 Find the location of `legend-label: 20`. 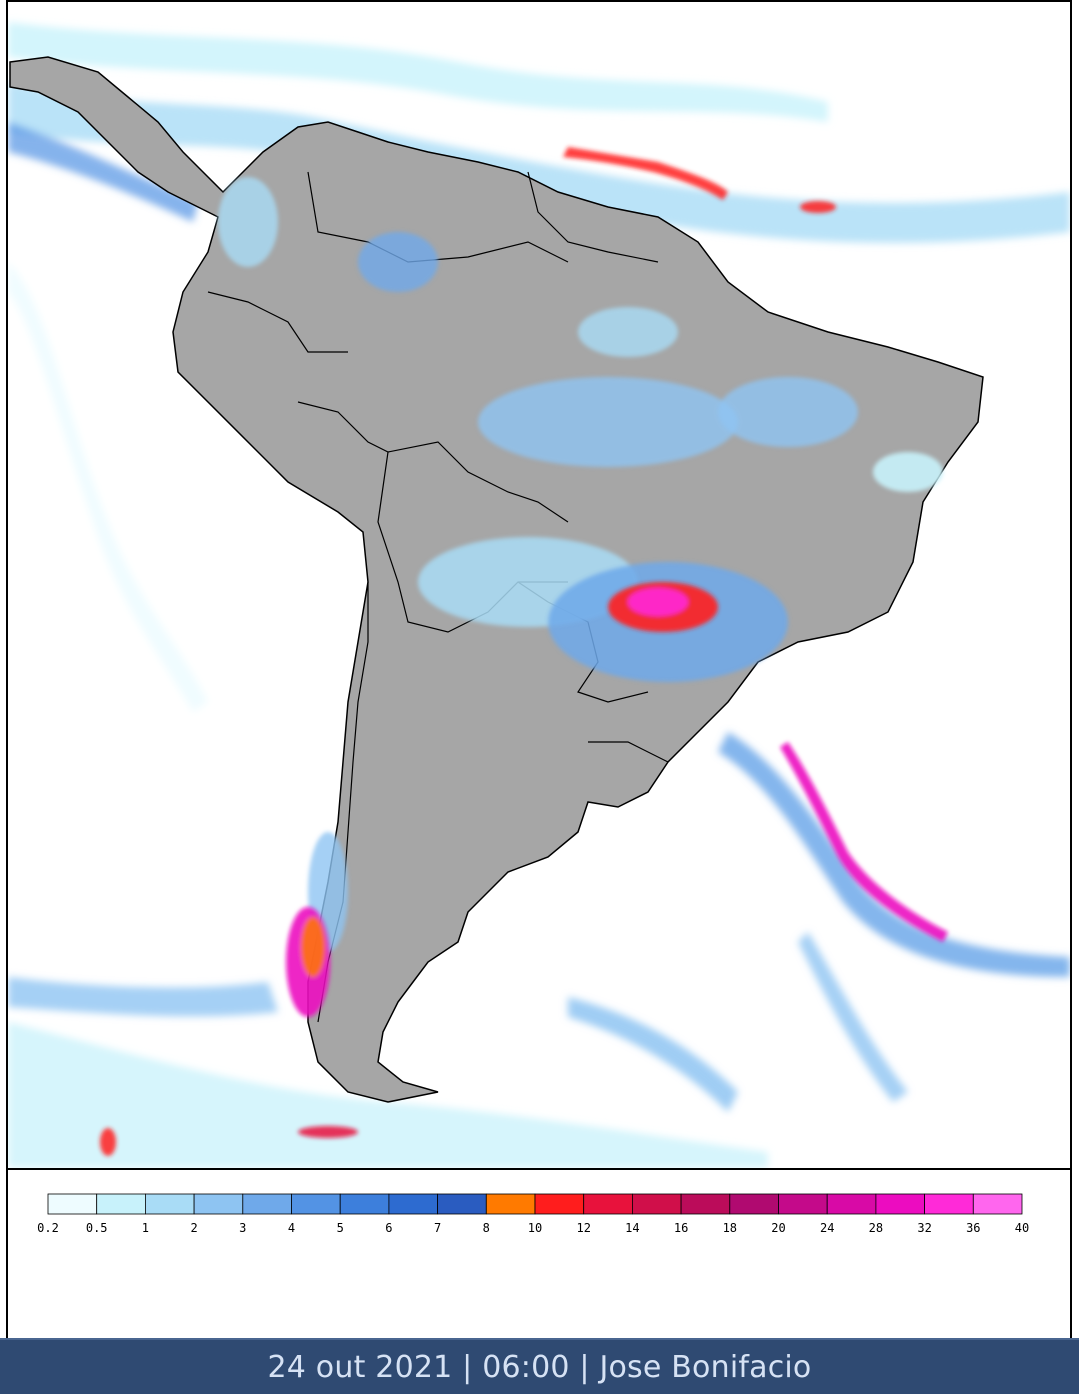

legend-label: 20 is located at coordinates (778, 1228).